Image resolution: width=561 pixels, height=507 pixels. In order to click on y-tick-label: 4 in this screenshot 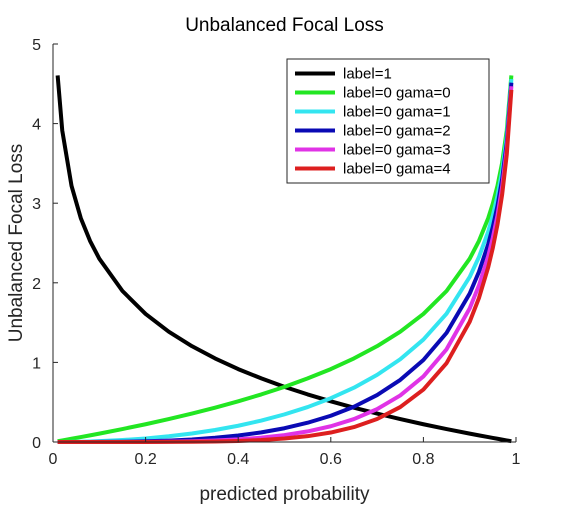, I will do `click(36, 125)`.